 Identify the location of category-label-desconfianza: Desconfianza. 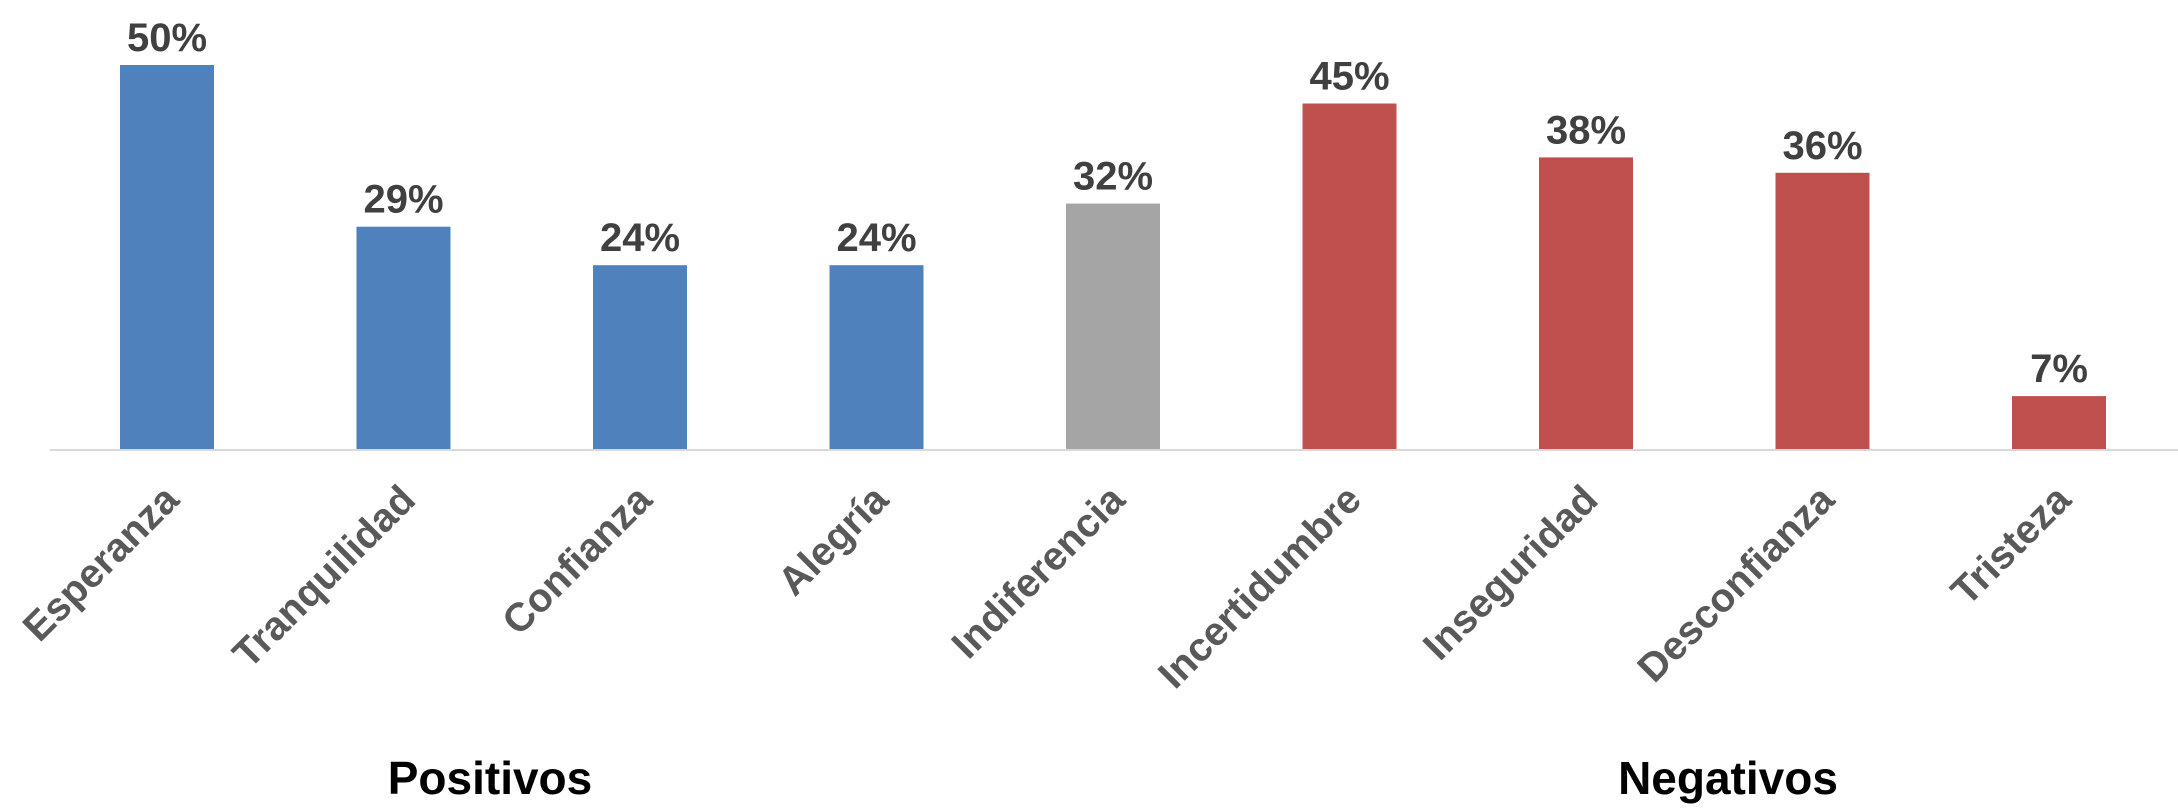
(1736, 584).